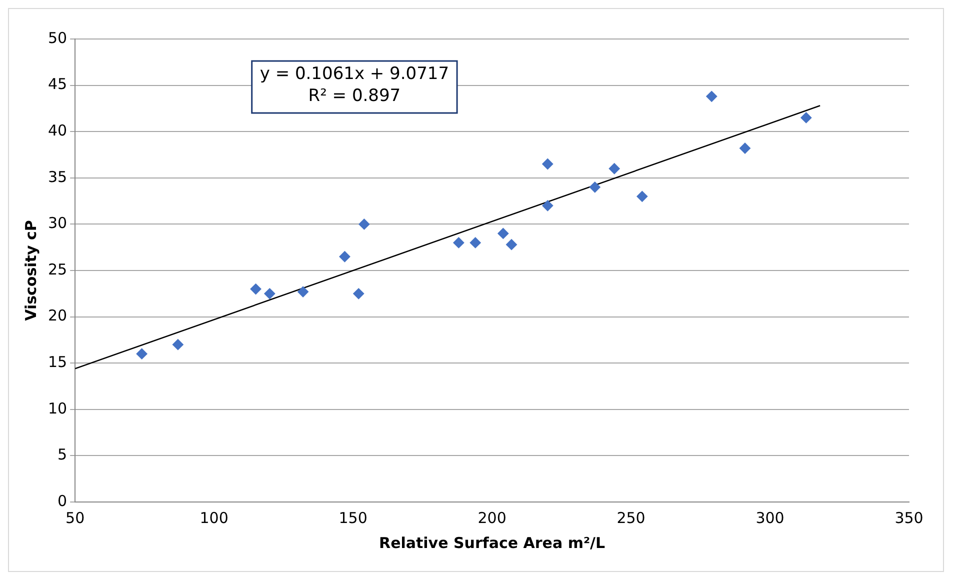 This screenshot has width=954, height=582. Describe the element at coordinates (58, 177) in the screenshot. I see `y-tick-label: 35` at that location.